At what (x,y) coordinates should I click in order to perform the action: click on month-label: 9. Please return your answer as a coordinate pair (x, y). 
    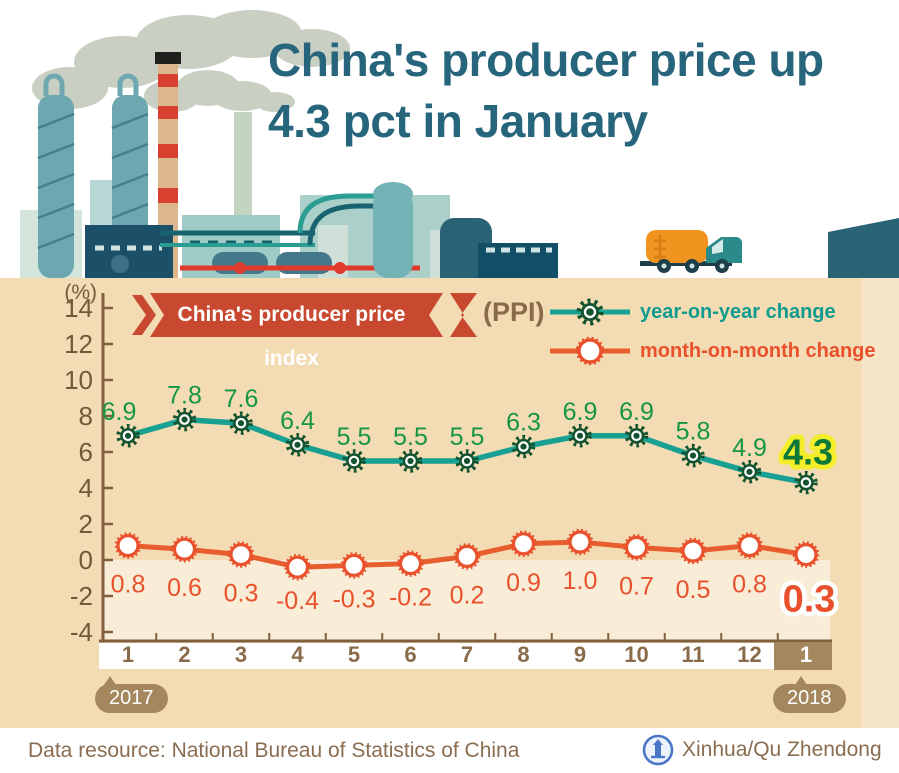
    Looking at the image, I should click on (580, 654).